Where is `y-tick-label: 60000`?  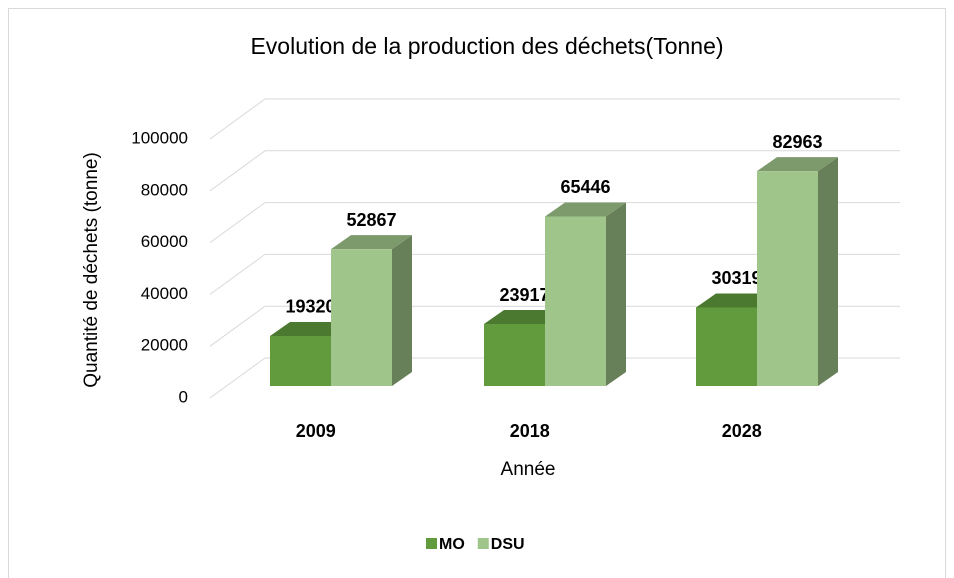
y-tick-label: 60000 is located at coordinates (164, 241).